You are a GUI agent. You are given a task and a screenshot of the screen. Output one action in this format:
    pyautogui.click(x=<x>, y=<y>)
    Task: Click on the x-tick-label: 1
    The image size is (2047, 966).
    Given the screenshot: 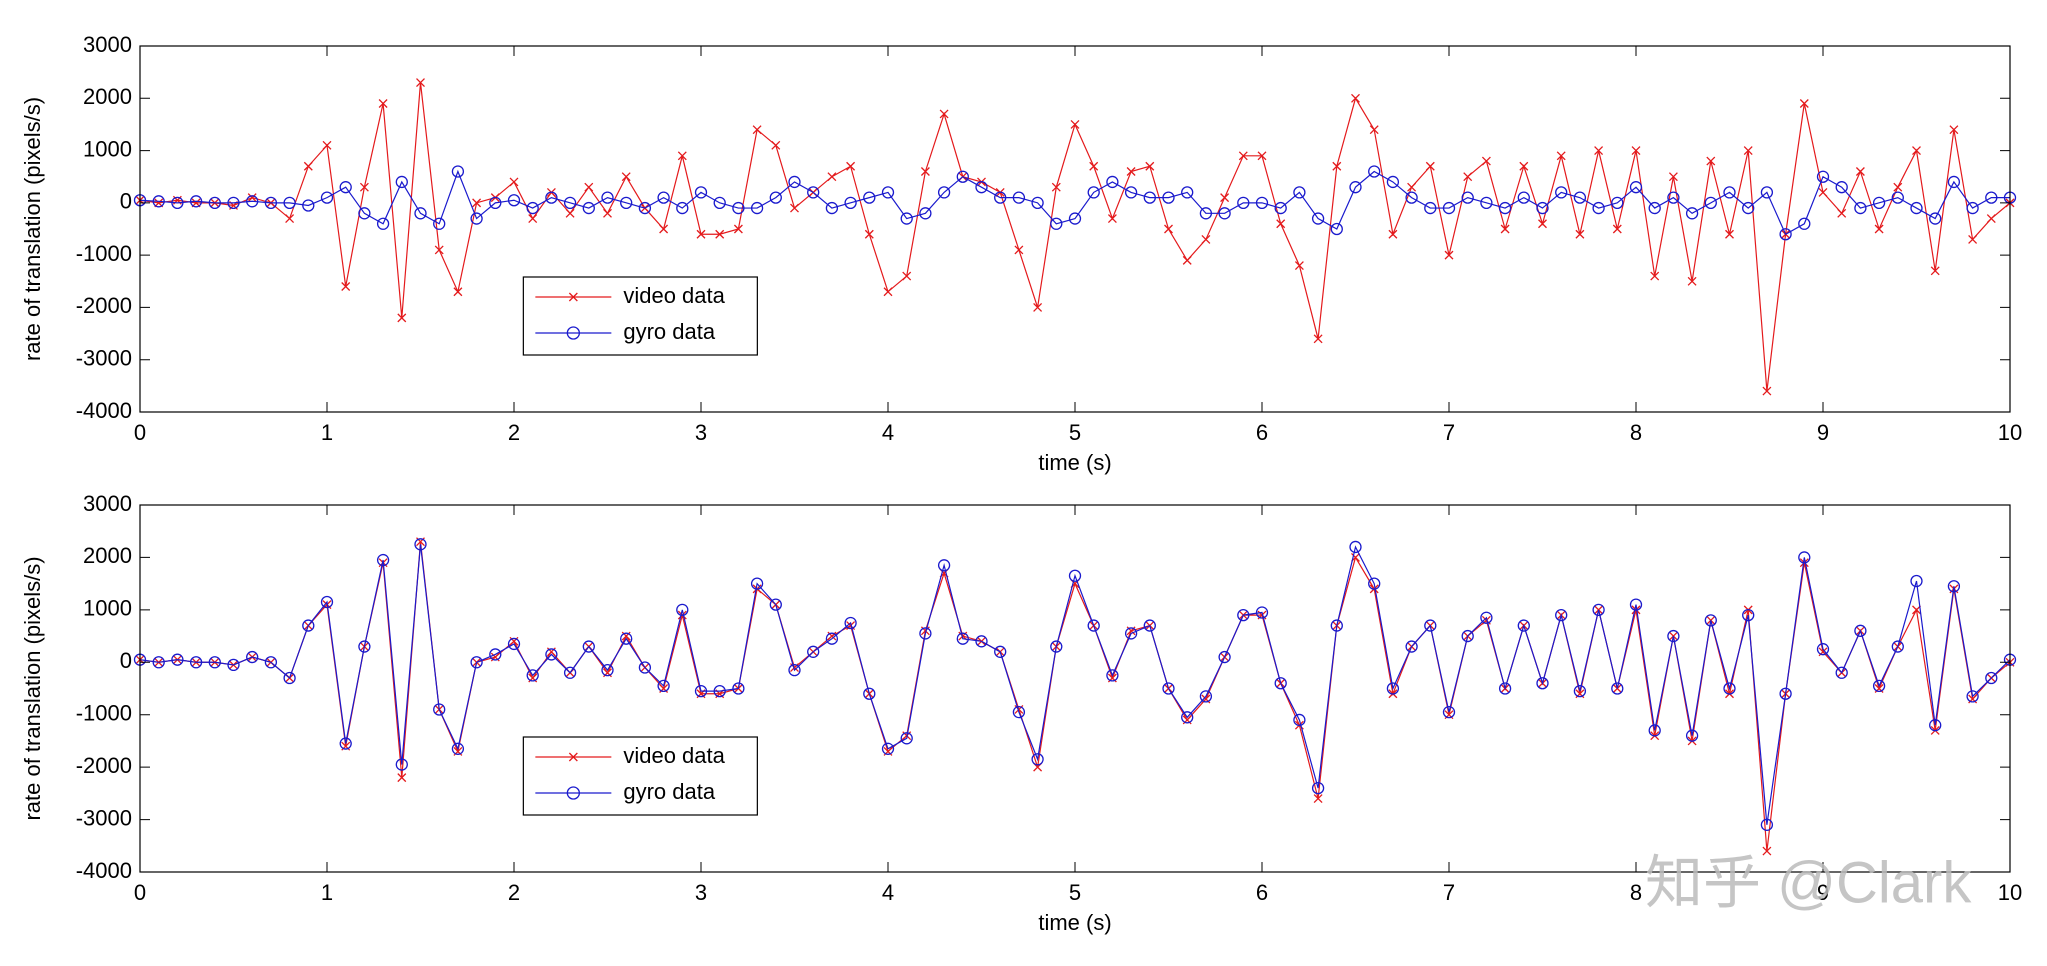 What is the action you would take?
    pyautogui.click(x=327, y=892)
    